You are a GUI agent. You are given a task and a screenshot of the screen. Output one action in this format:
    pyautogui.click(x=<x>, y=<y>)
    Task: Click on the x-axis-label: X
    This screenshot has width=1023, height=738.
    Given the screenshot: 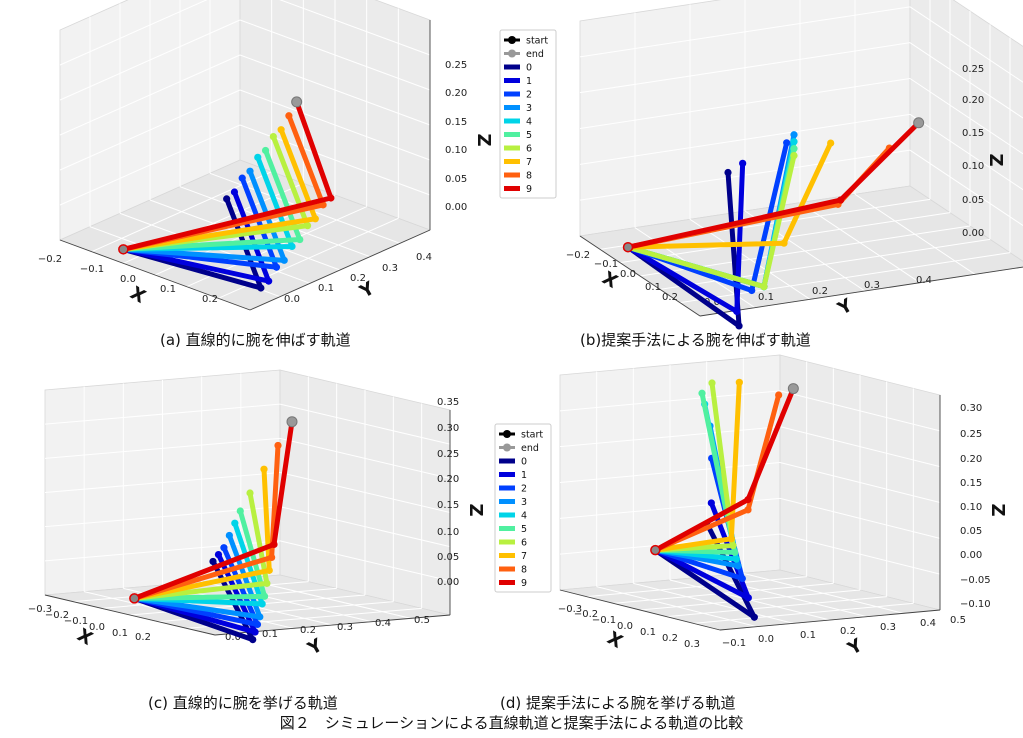 What is the action you would take?
    pyautogui.click(x=137, y=295)
    